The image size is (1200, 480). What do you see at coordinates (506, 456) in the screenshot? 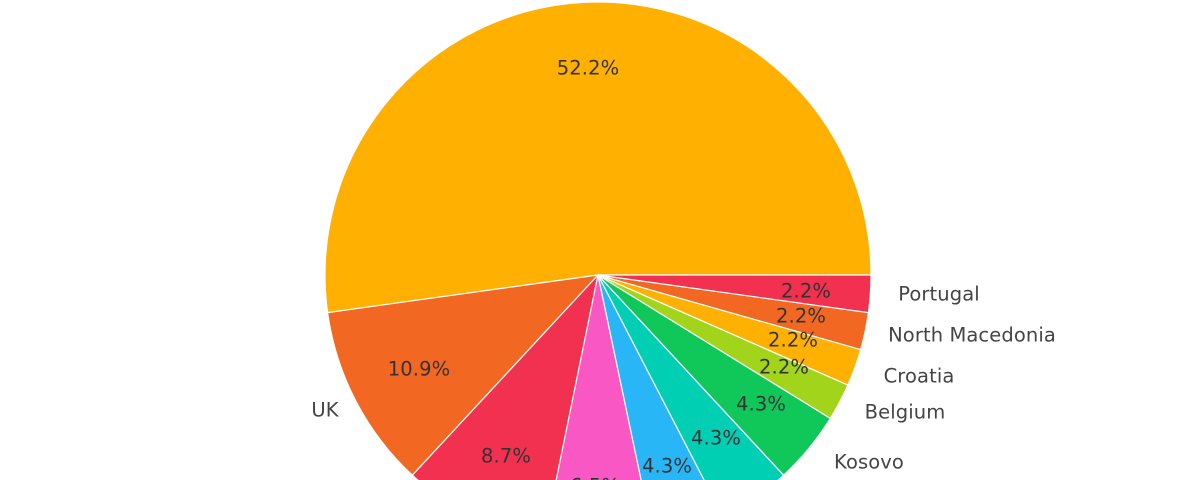
I see `slice-3-percent-label: 8.7%` at bounding box center [506, 456].